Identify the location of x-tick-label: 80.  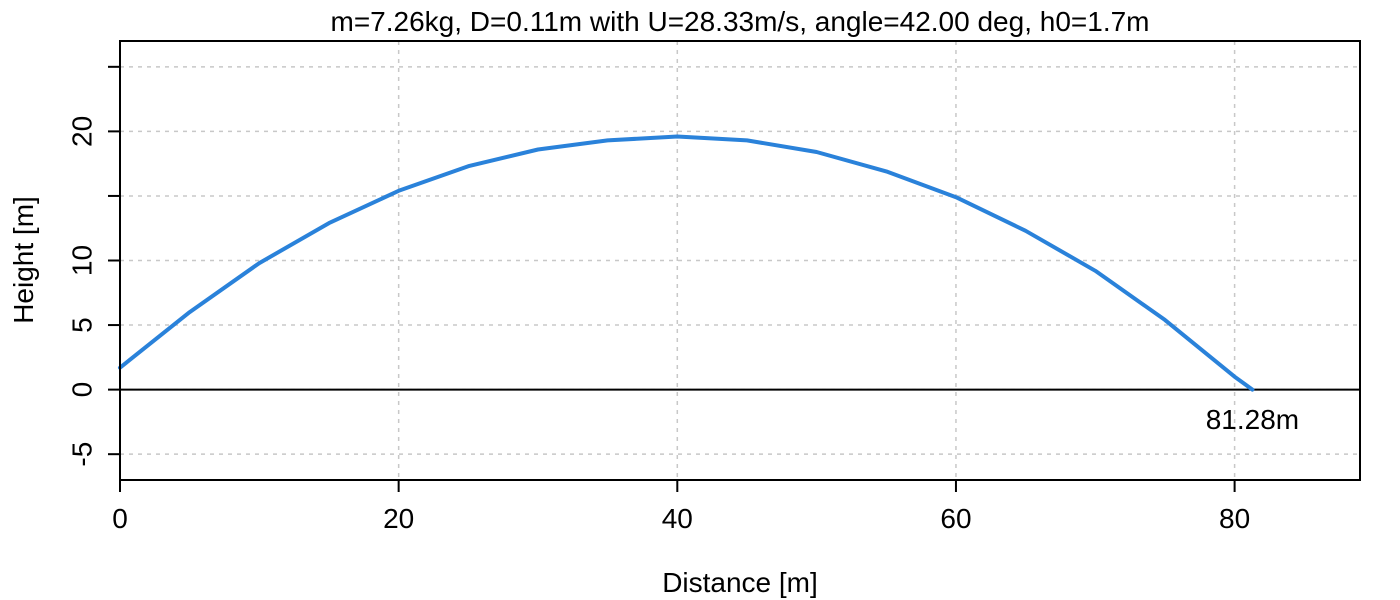
(1234, 518).